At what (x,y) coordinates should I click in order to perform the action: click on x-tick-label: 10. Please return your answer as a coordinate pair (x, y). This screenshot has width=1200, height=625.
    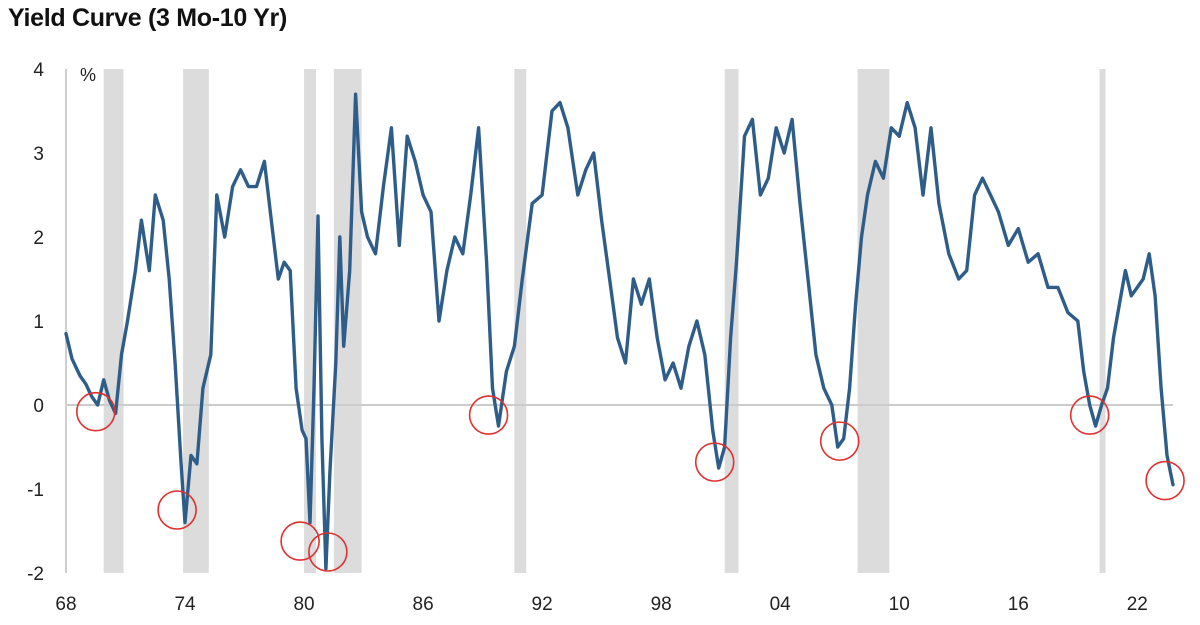
    Looking at the image, I should click on (899, 604).